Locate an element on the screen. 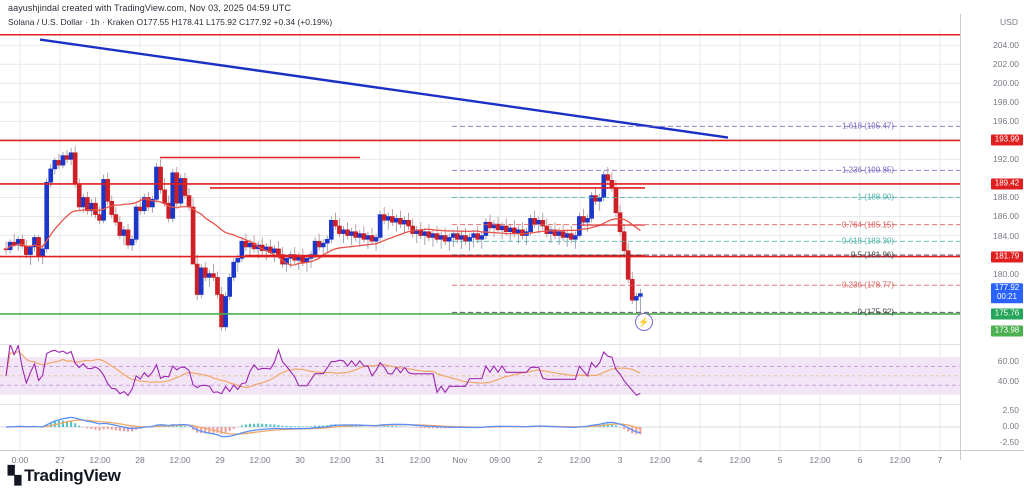 Image resolution: width=1024 pixels, height=493 pixels. macd-axis-tick: -2.50 is located at coordinates (1009, 442).